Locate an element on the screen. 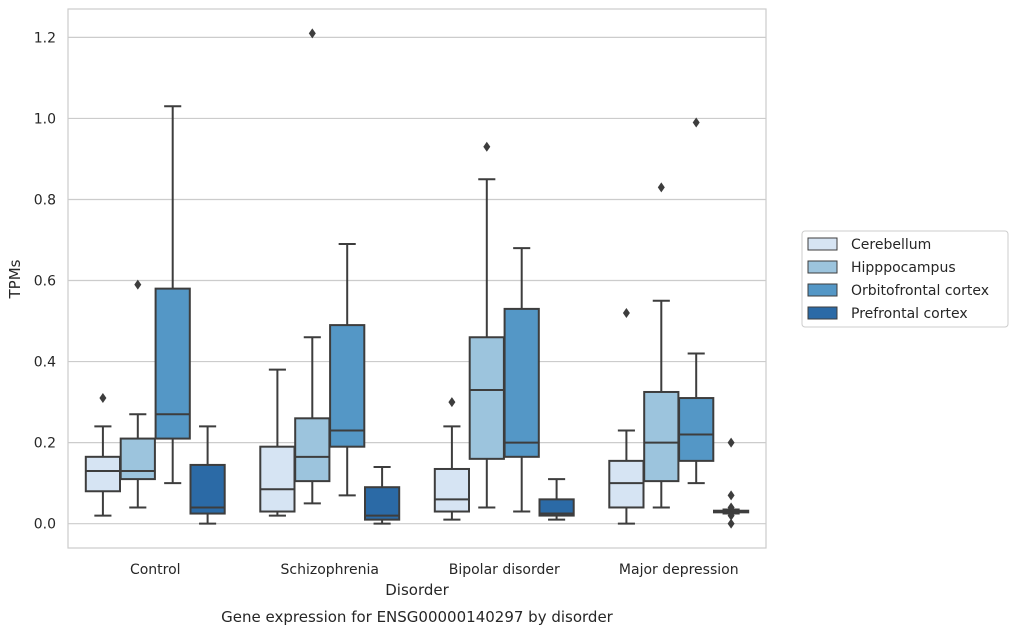 This screenshot has height=634, width=1018. legend-entry-label: Cerebellum is located at coordinates (891, 245).